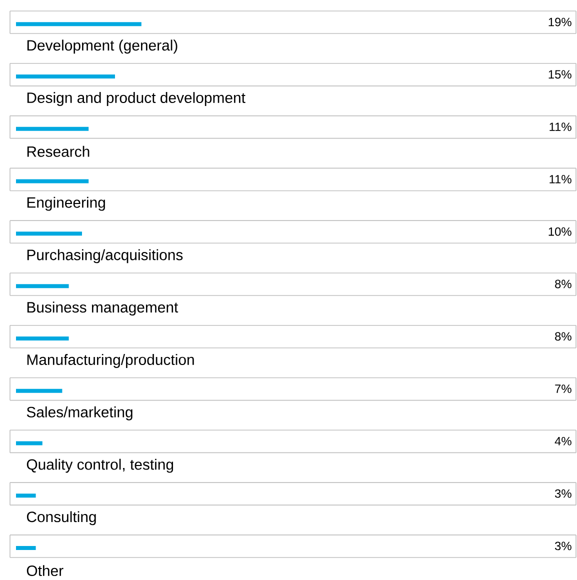 Image resolution: width=577 pixels, height=580 pixels. I want to click on y-tick-label: Manufacturing/production, so click(110, 361).